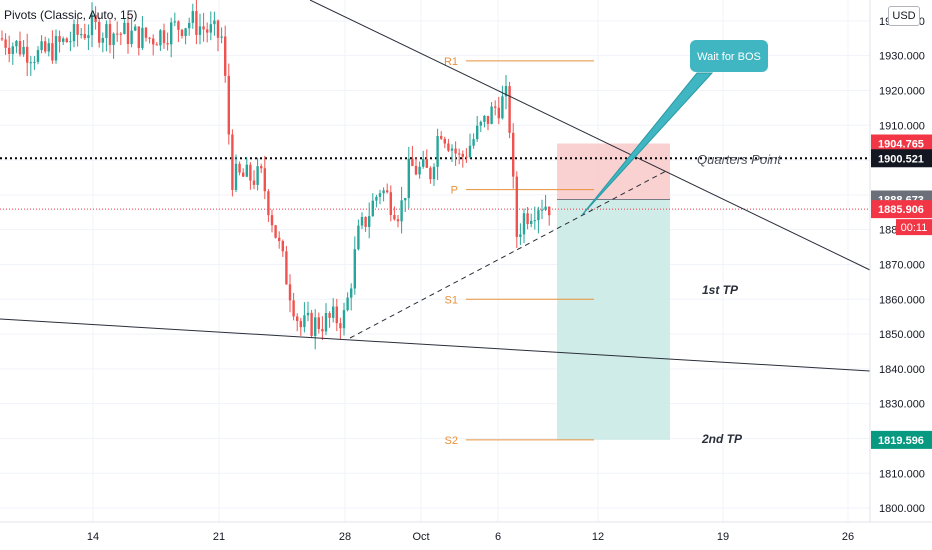 The width and height of the screenshot is (932, 550). What do you see at coordinates (902, 300) in the screenshot?
I see `y-tick-label: 1860.000` at bounding box center [902, 300].